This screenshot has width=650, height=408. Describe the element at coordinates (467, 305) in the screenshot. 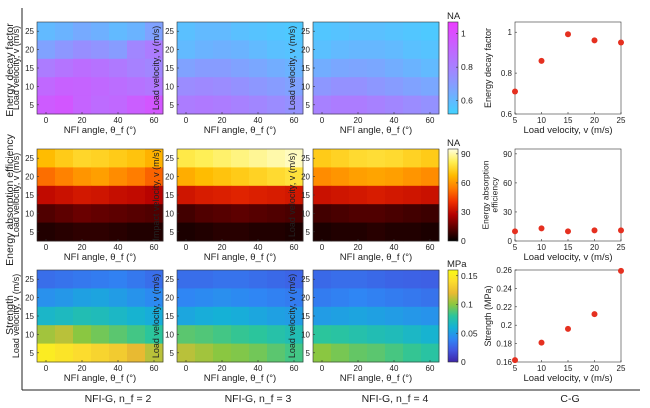

I see `colorbar-tick-label-2-1: 0.1` at that location.